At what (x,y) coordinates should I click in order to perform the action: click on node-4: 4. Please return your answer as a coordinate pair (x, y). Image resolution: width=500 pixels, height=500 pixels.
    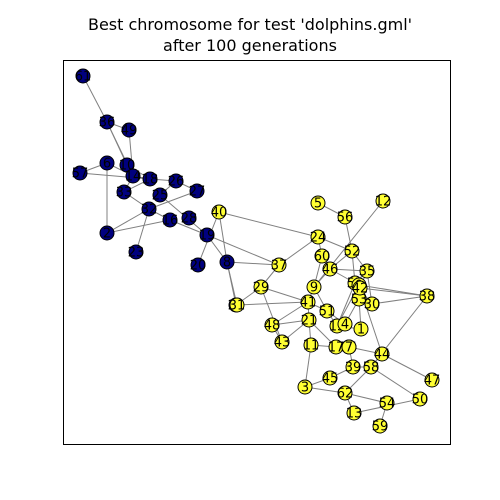
    Looking at the image, I should click on (345, 325).